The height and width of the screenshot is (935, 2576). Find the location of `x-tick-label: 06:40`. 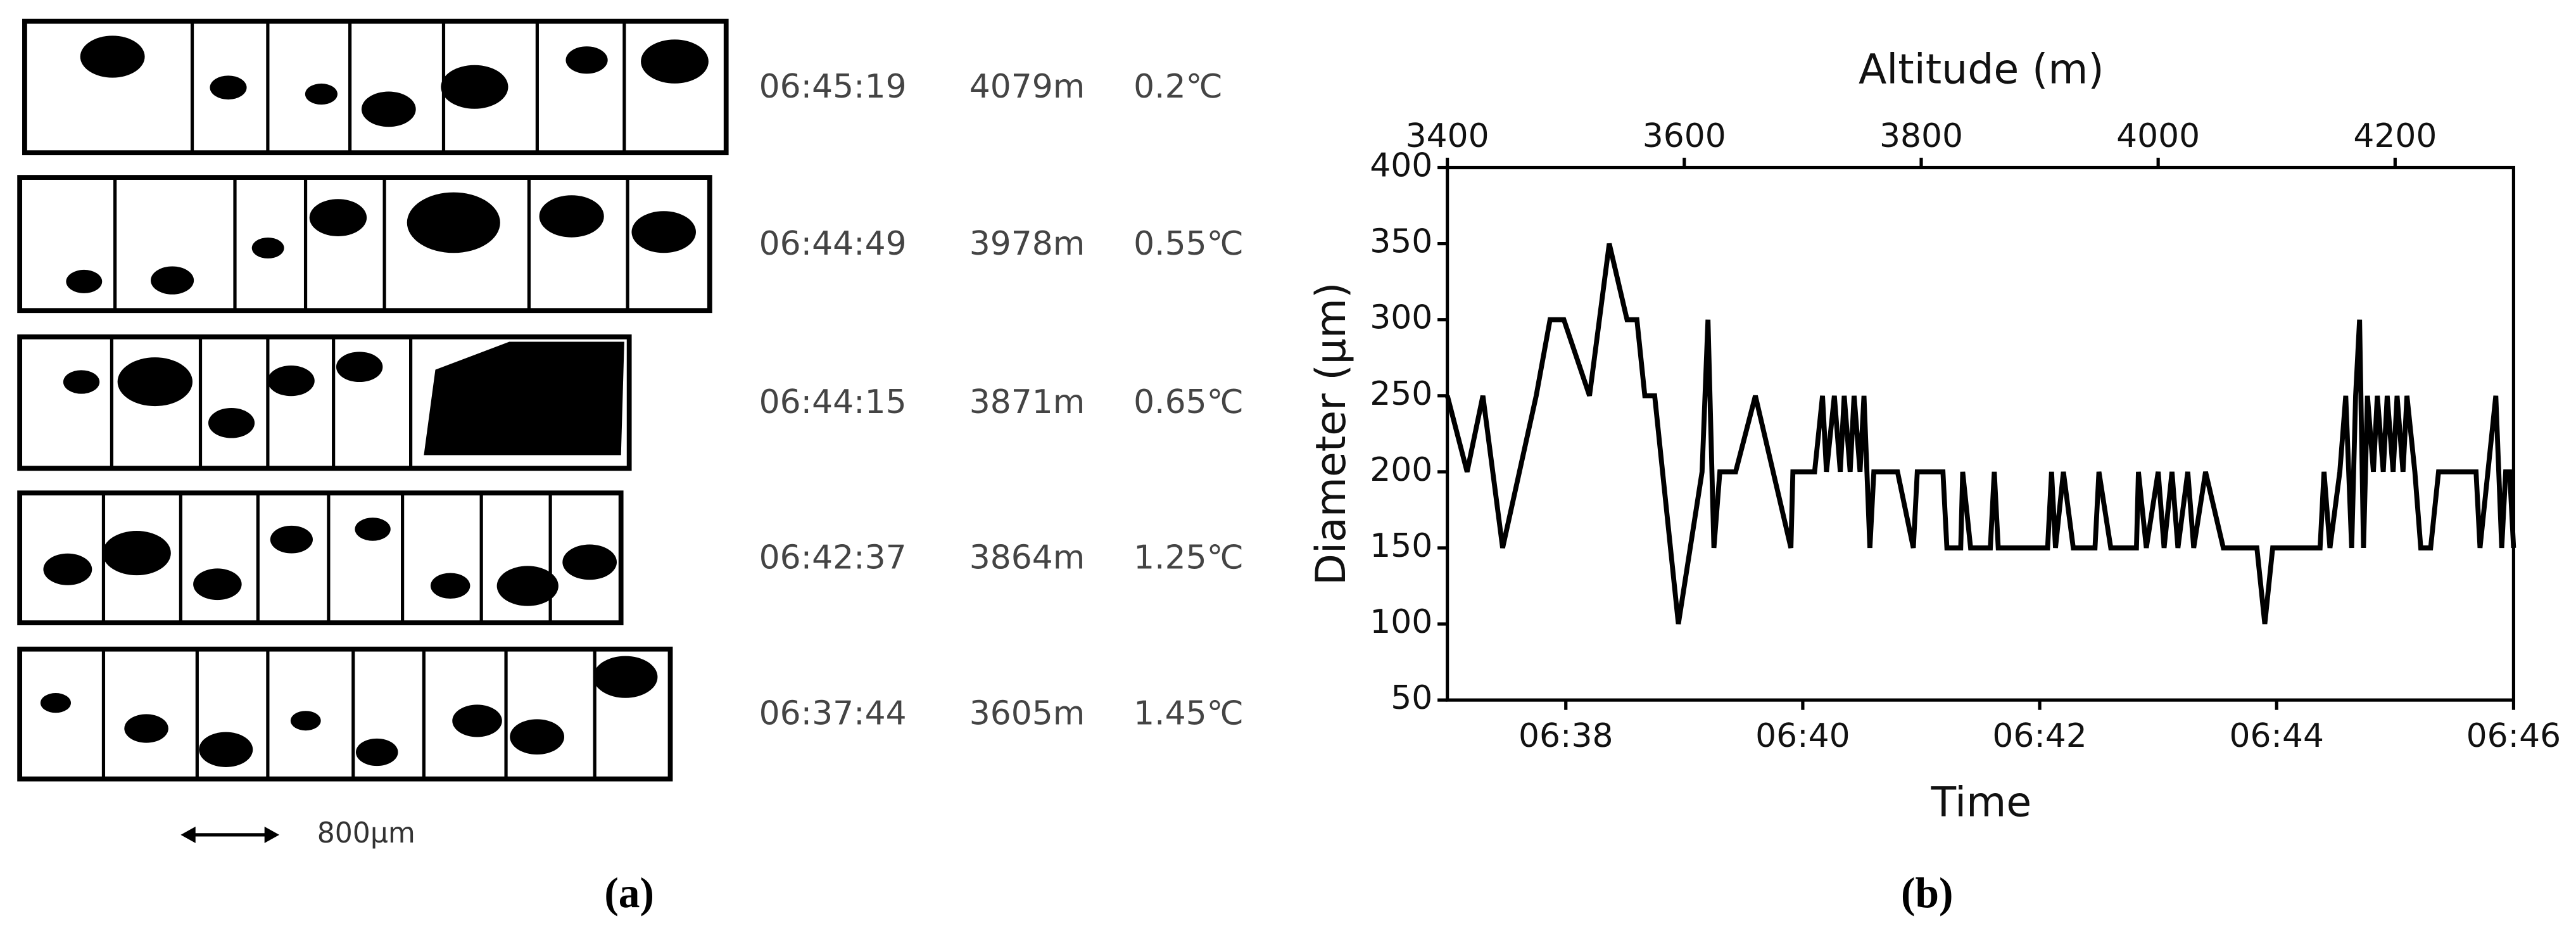

x-tick-label: 06:40 is located at coordinates (1802, 736).